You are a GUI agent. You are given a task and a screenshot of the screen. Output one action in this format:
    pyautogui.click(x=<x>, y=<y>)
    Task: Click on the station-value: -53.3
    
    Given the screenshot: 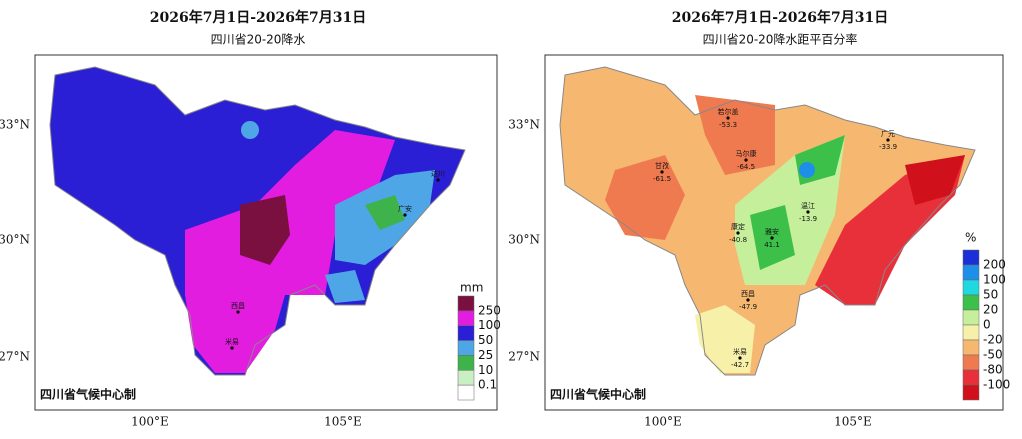 What is the action you would take?
    pyautogui.click(x=728, y=125)
    